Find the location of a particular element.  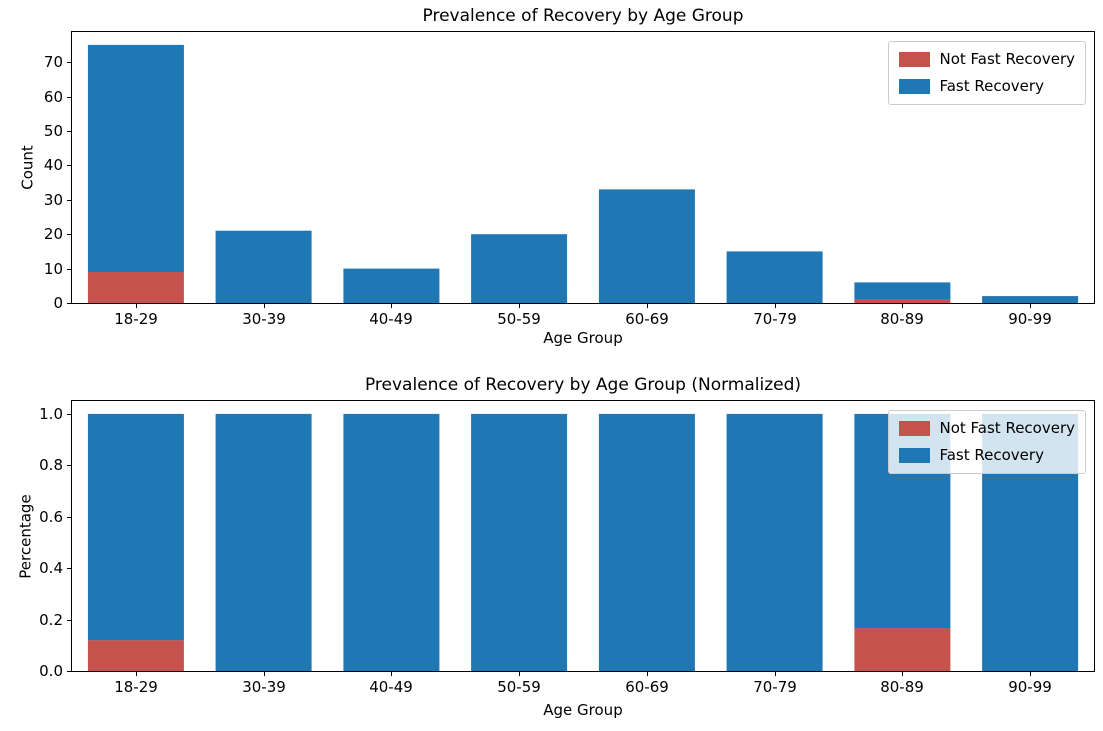

chart-title-counts: Prevalence of Recovery by Age Group is located at coordinates (583, 16).